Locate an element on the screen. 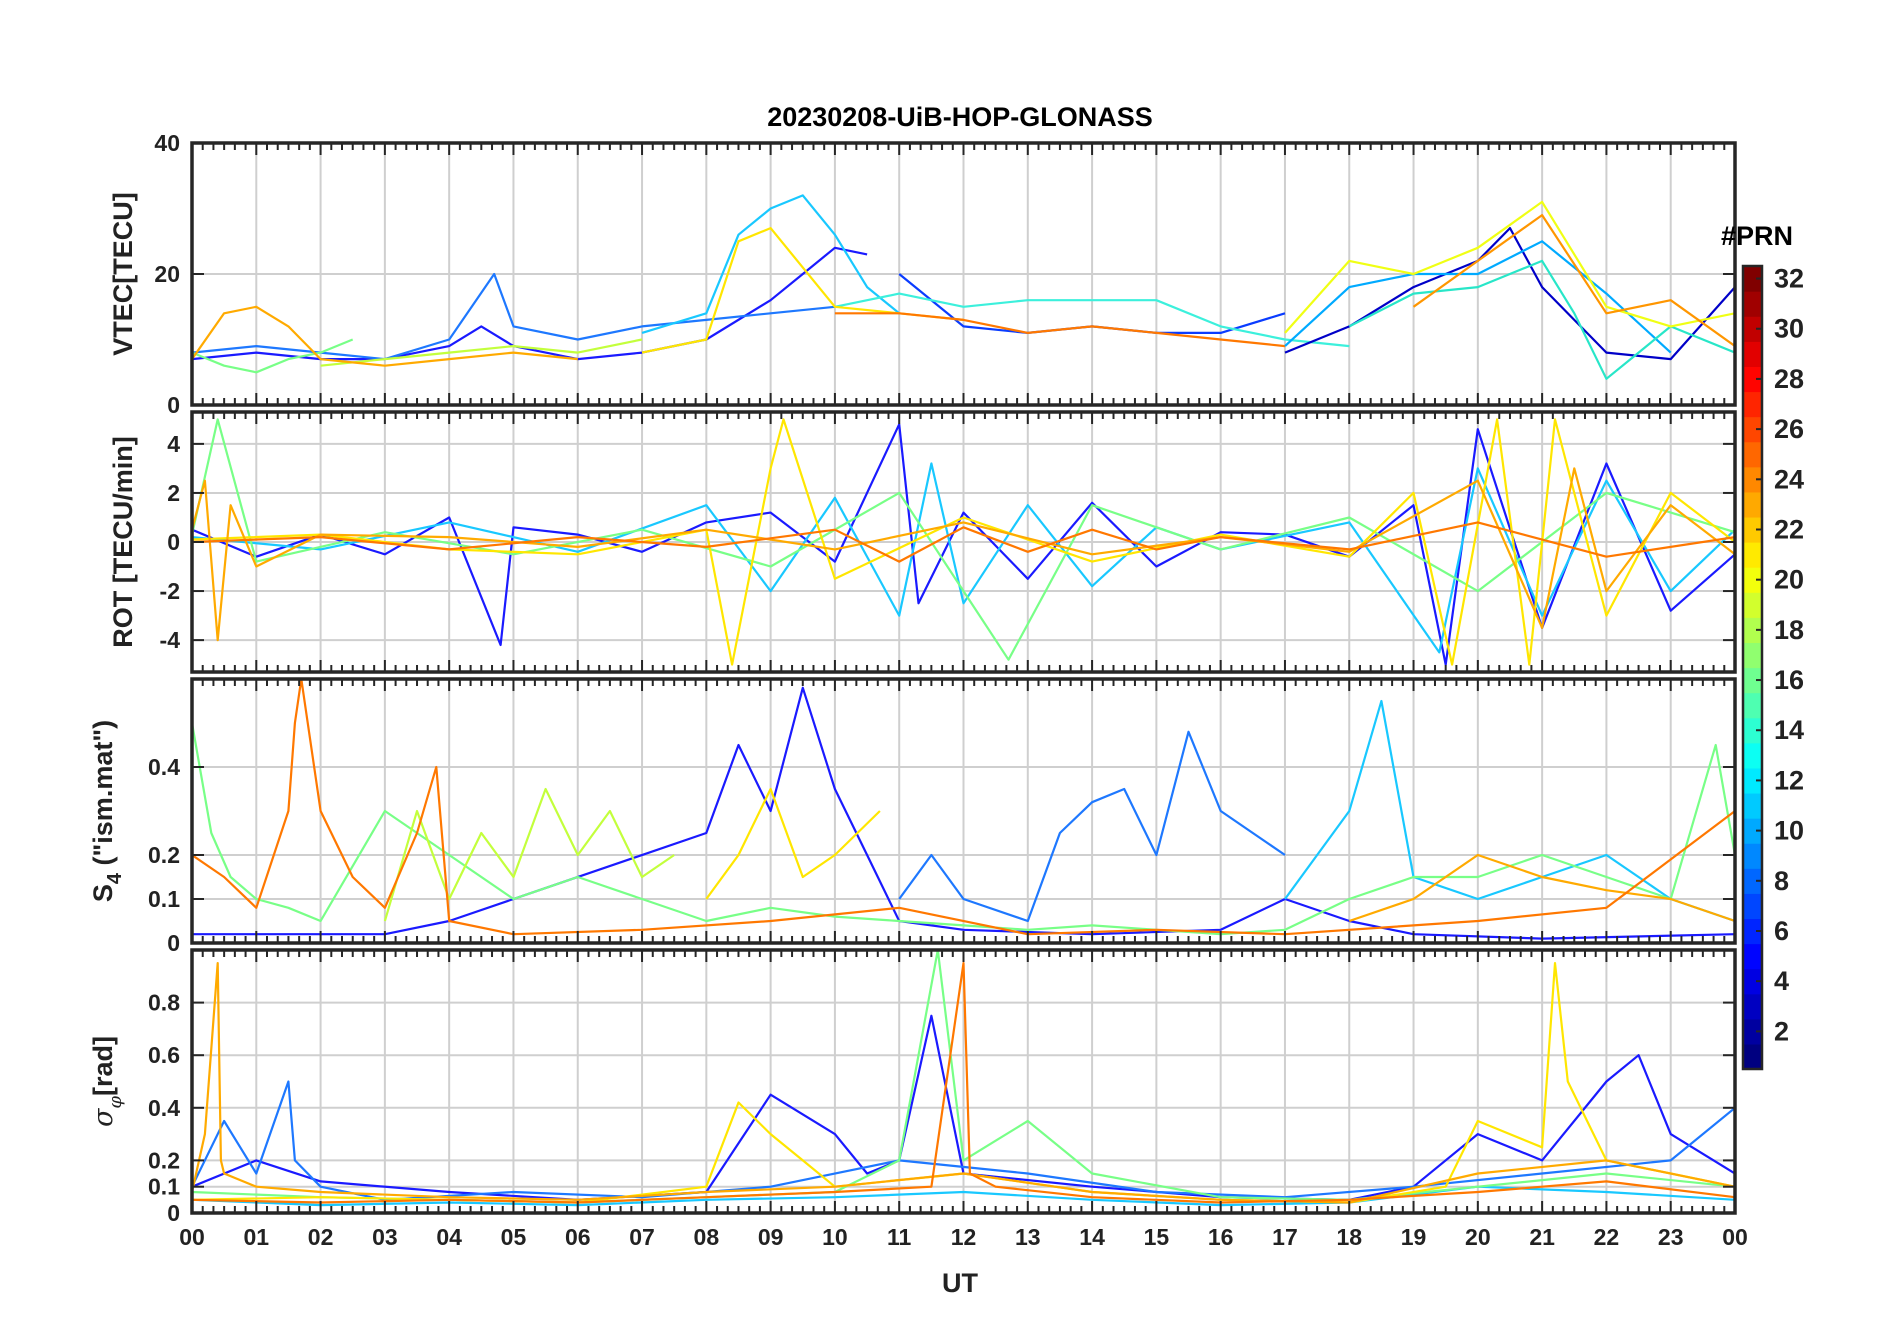 This screenshot has height=1335, width=1902. colorbar-tick-label: 12 is located at coordinates (1789, 780).